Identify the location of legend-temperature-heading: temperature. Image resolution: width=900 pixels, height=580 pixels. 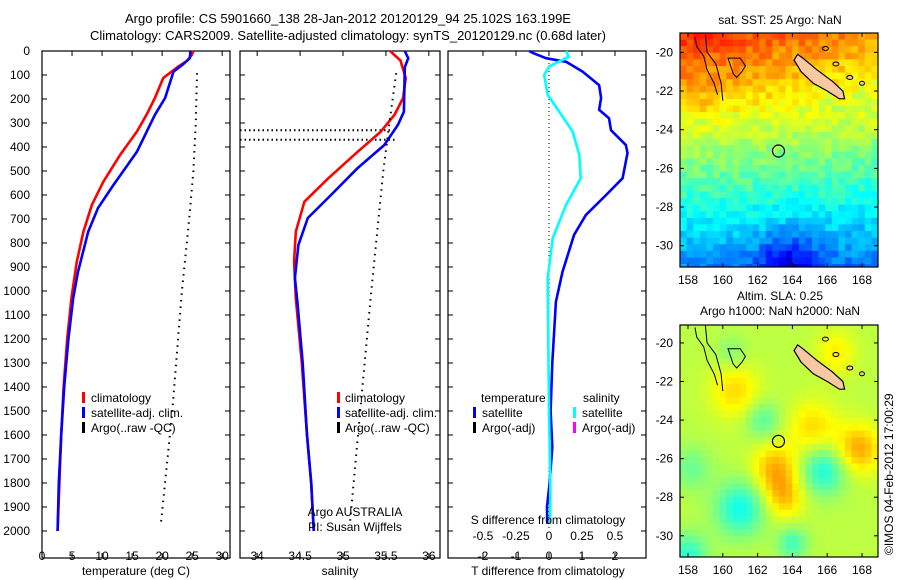
(513, 398).